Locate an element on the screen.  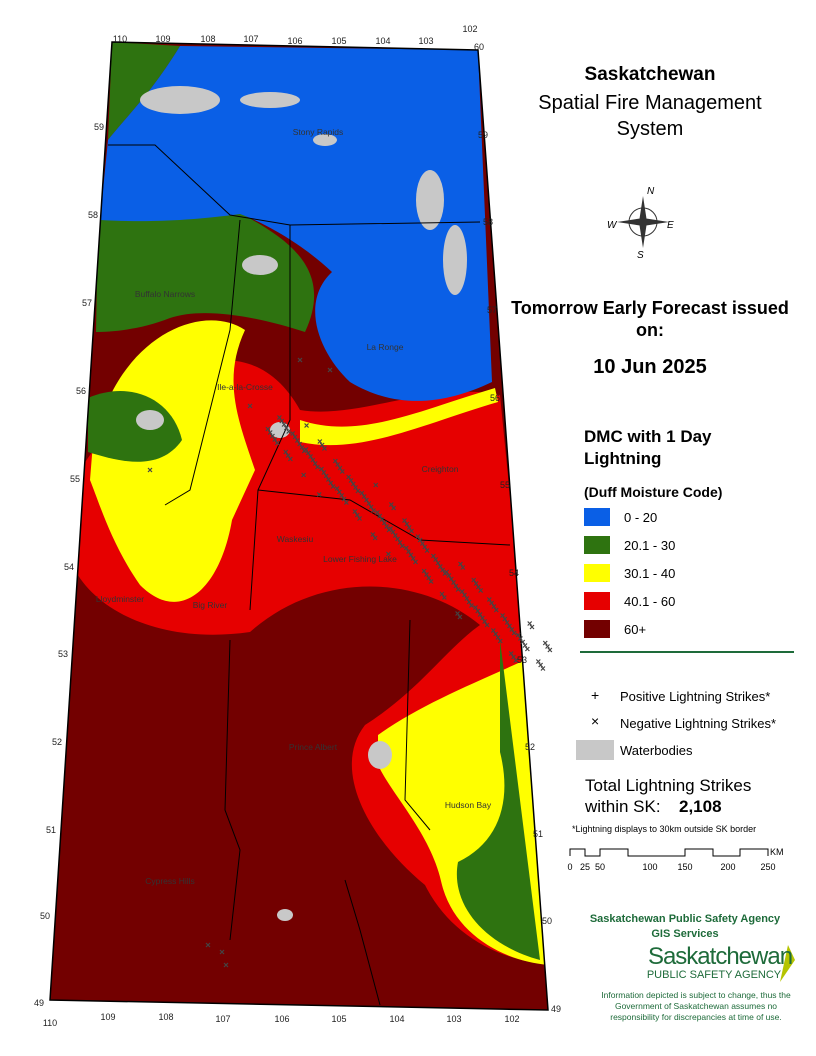
latitude-label: 56 is located at coordinates (81, 391).